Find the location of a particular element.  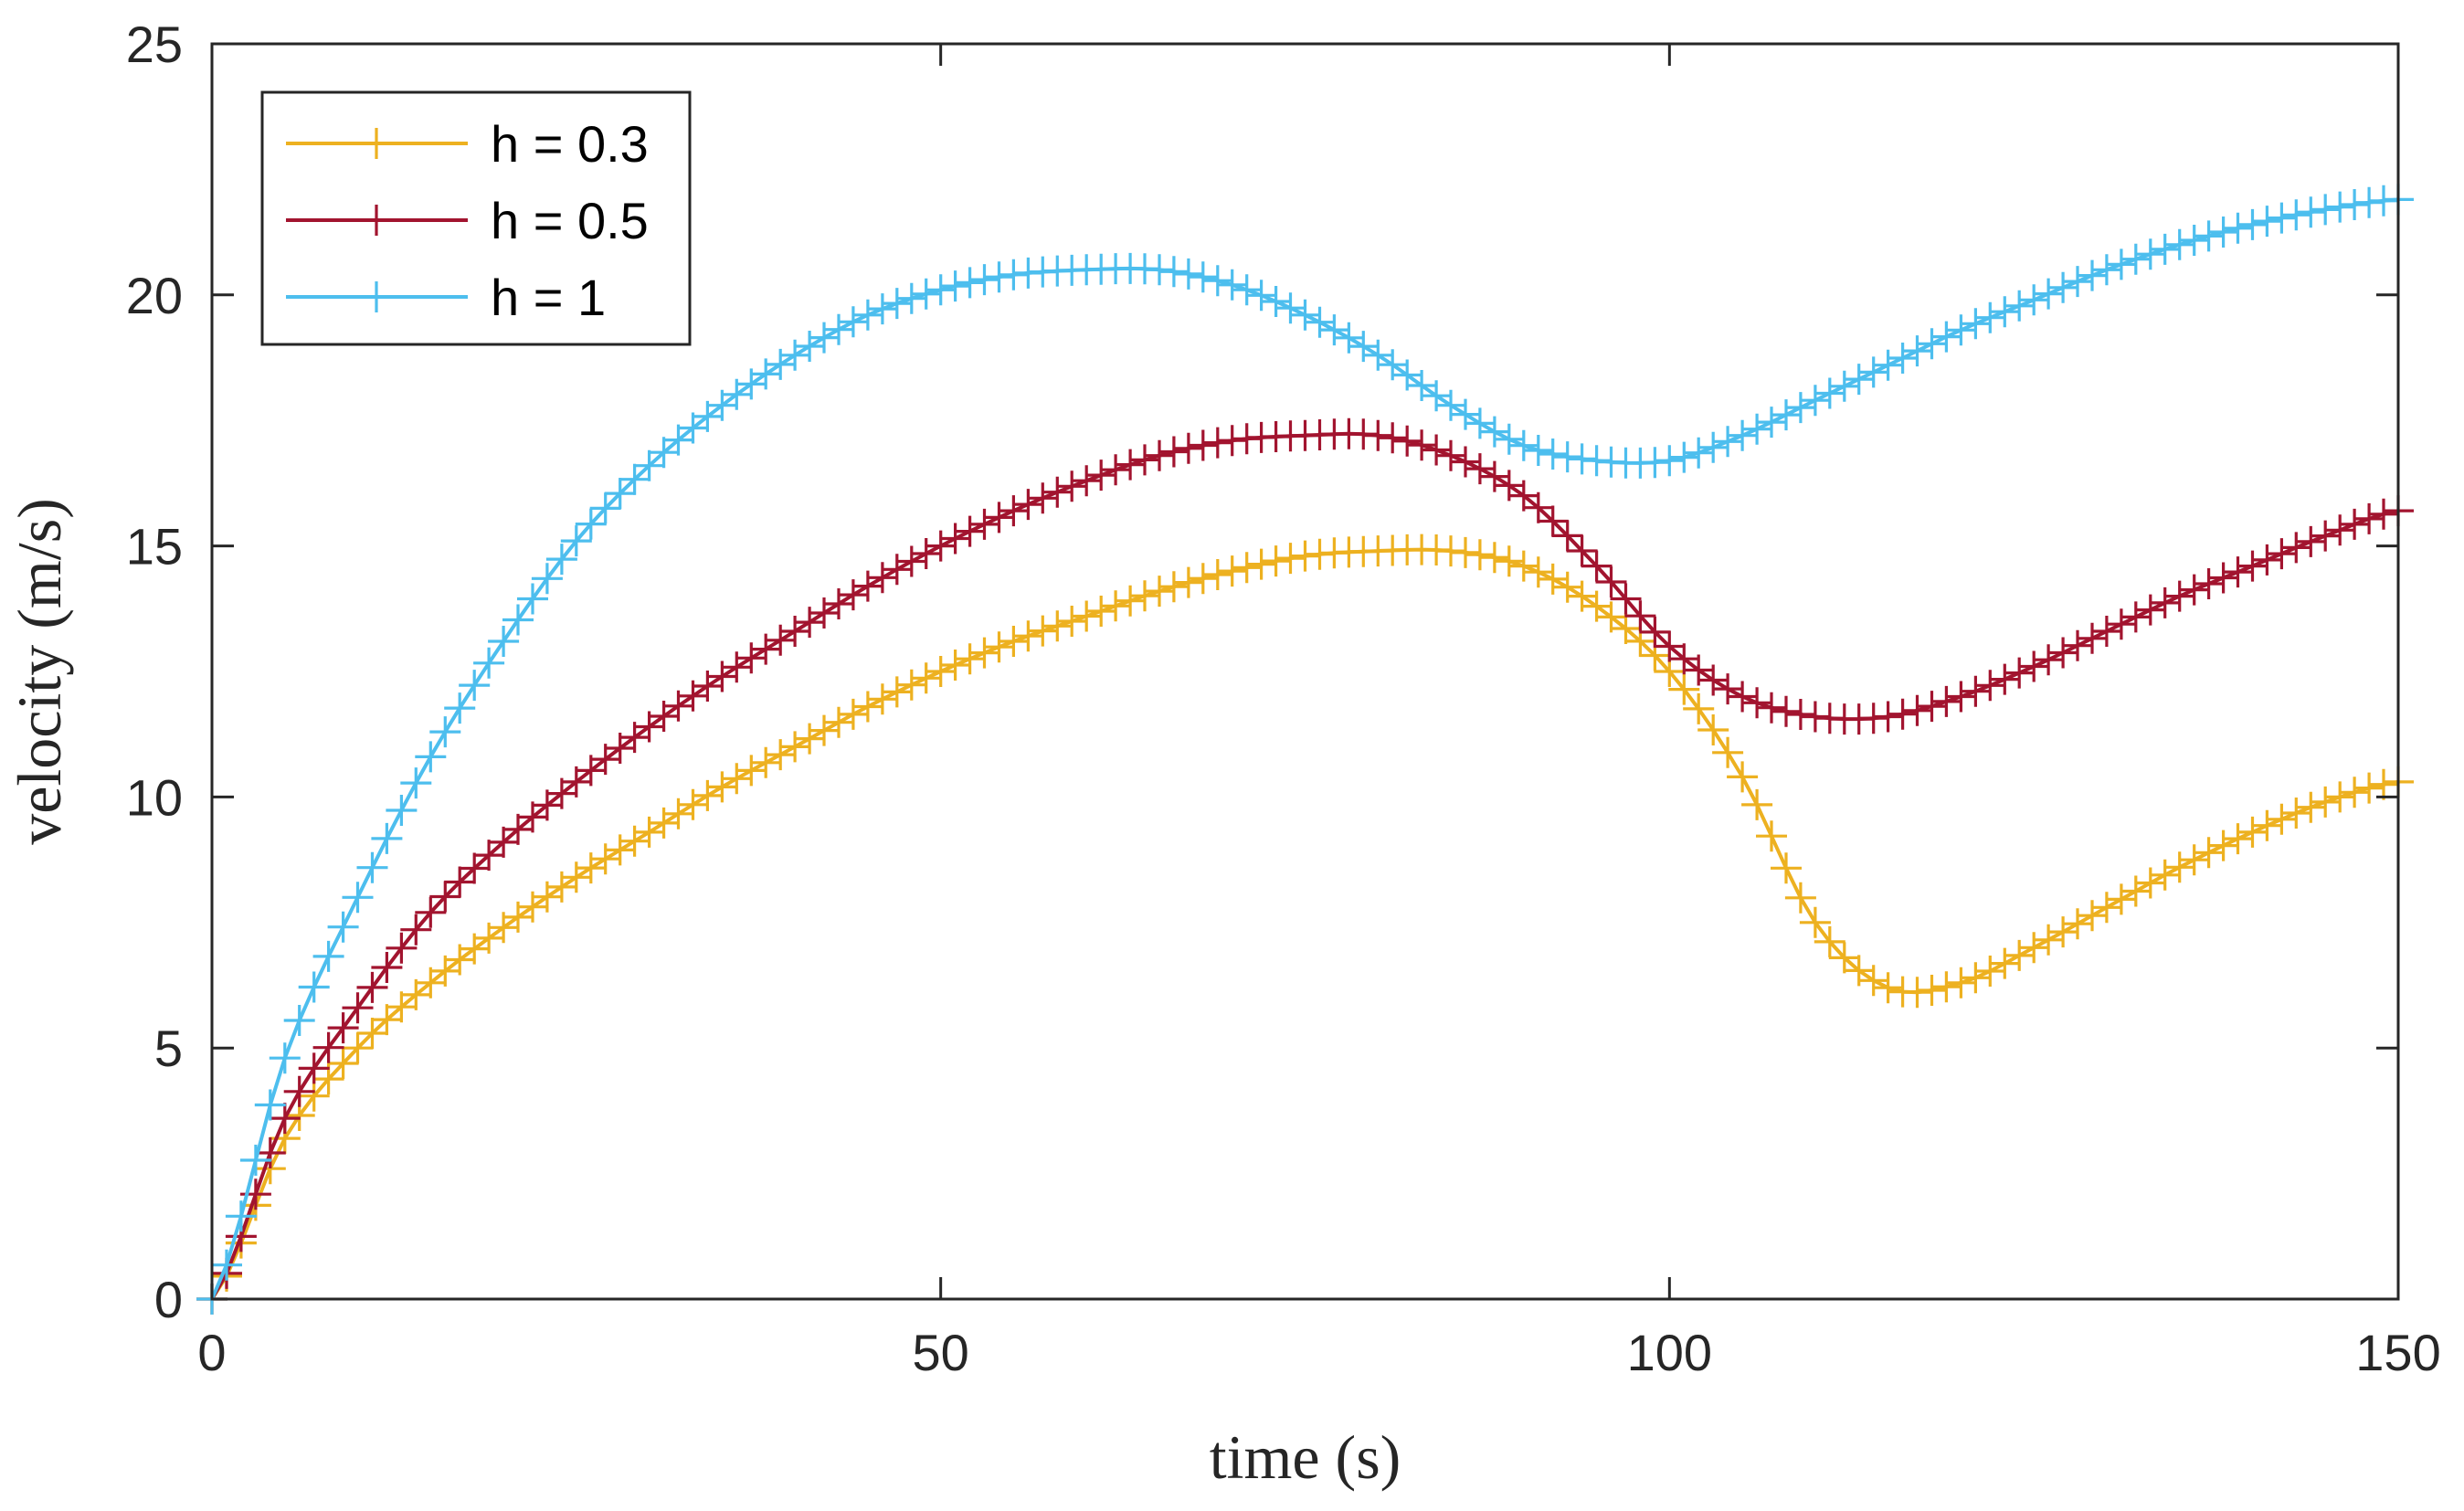

x-tick-label: 0 is located at coordinates (211, 1352).